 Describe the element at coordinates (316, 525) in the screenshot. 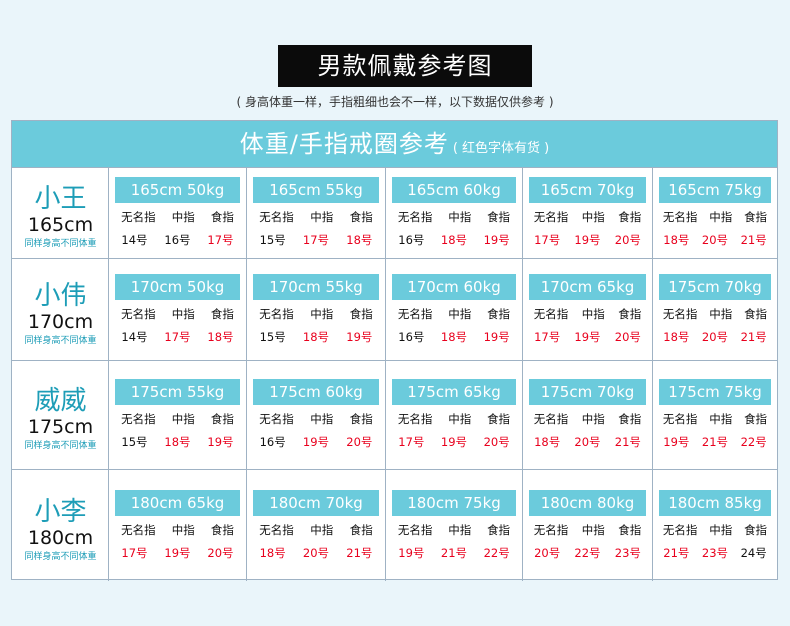

I see `size-cell: 180cm 70kg 无名指 中指 食指 18号 20号 21号` at that location.